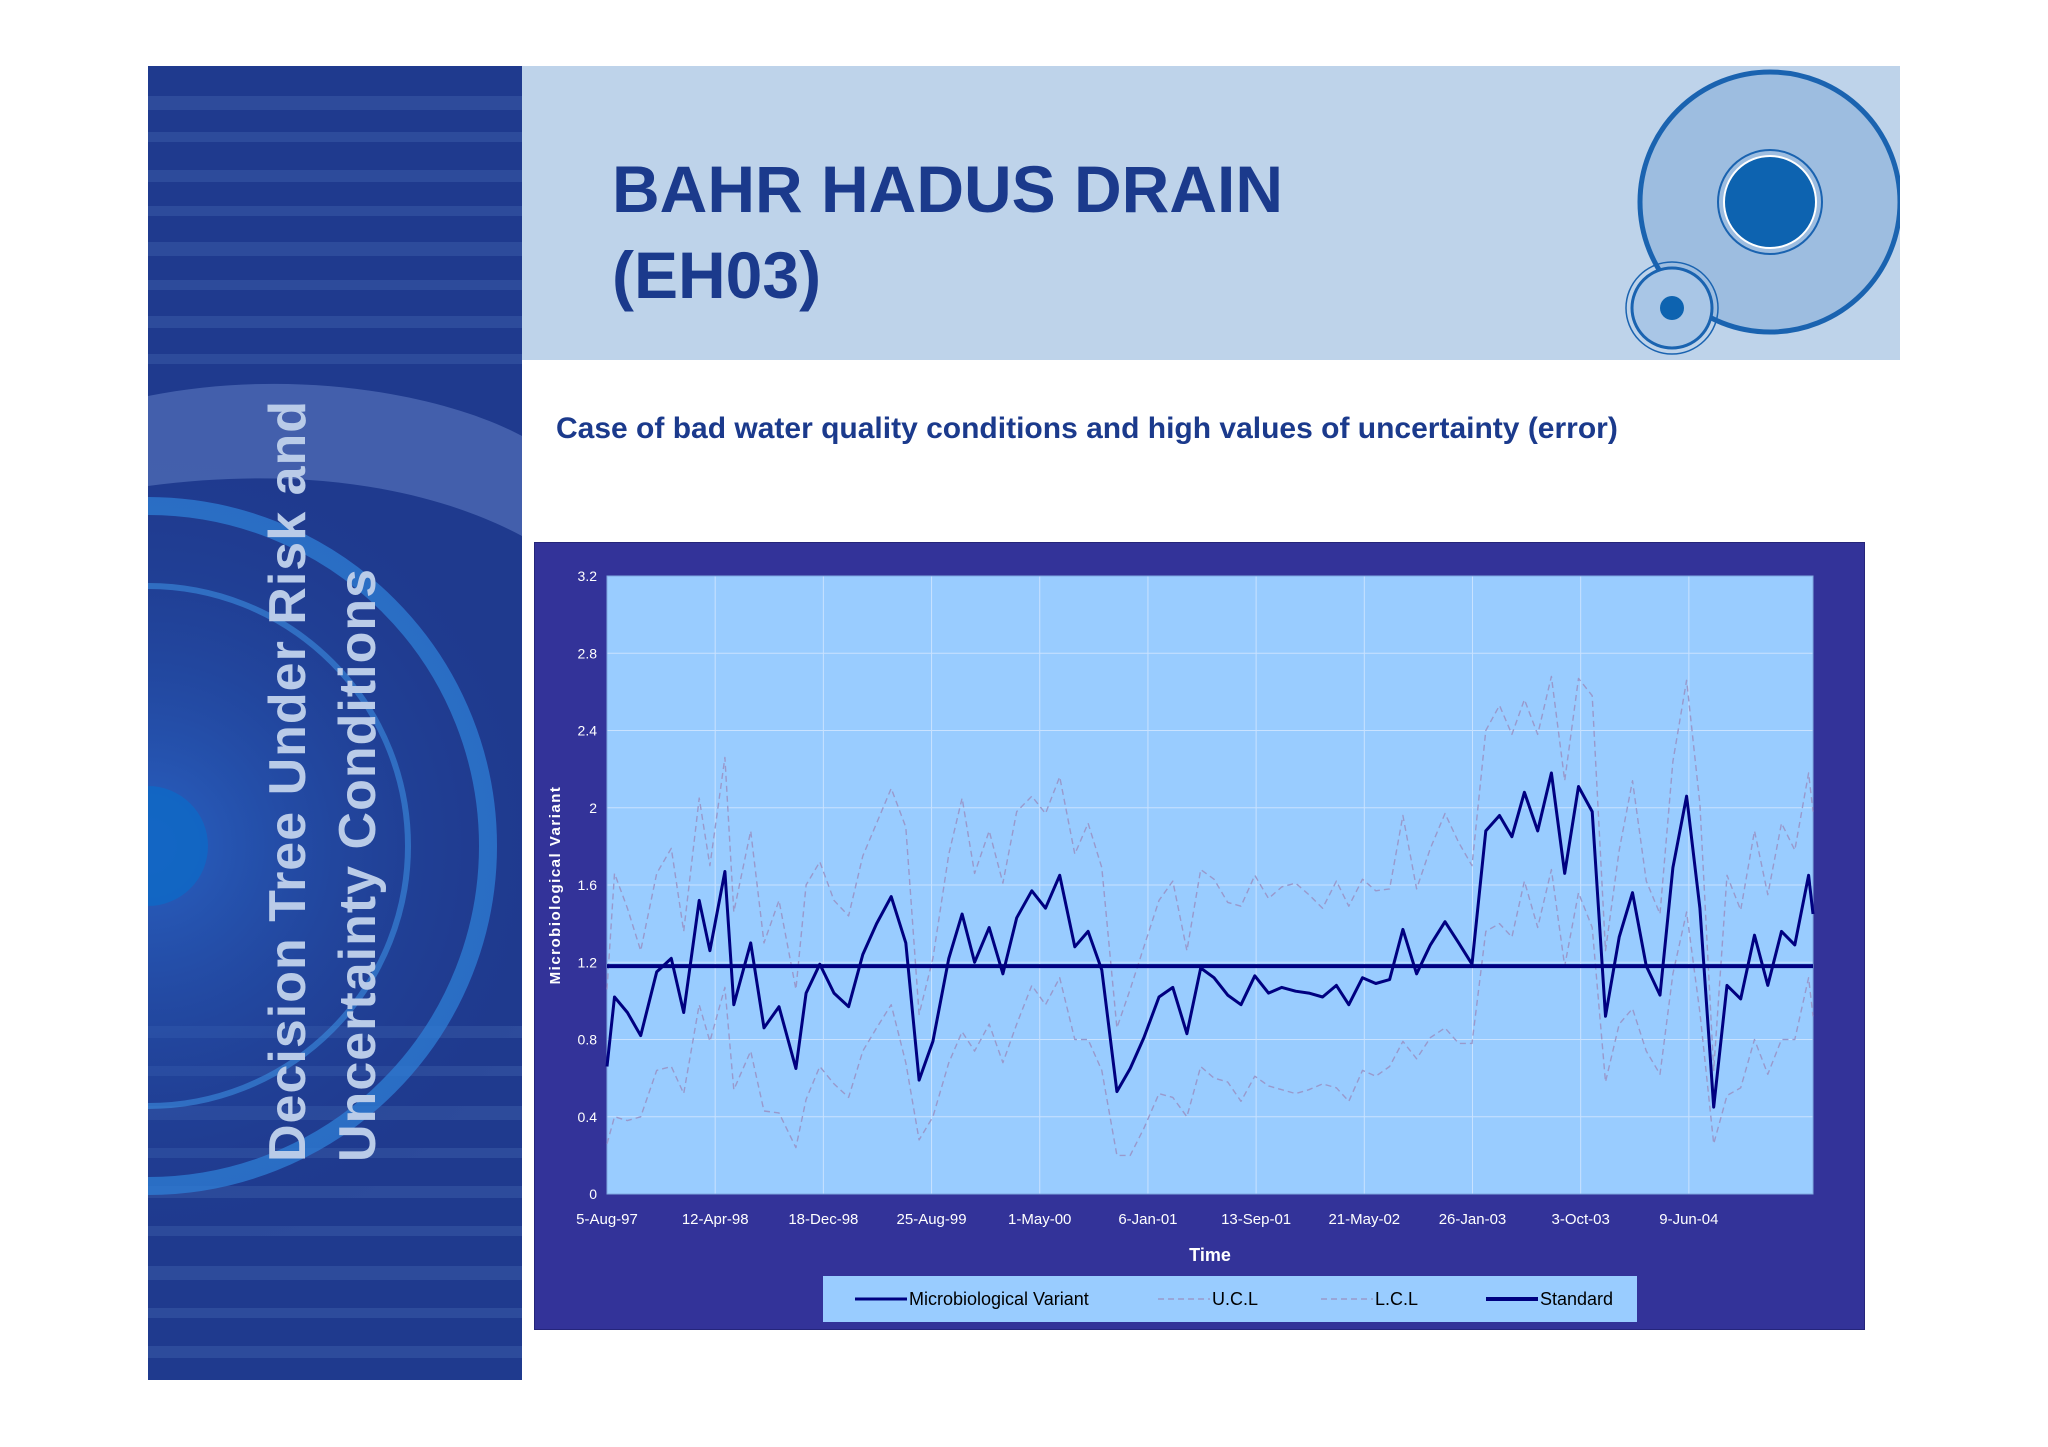  I want to click on x-tick-label: 21-May-02, so click(1364, 1219).